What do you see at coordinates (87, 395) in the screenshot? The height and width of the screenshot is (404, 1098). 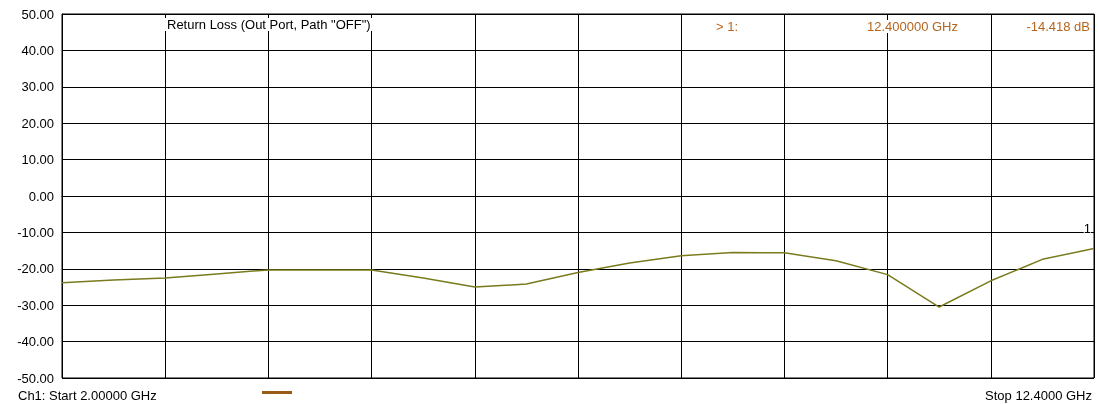 I see `text: Ch1: Start 2.00000 GHz` at bounding box center [87, 395].